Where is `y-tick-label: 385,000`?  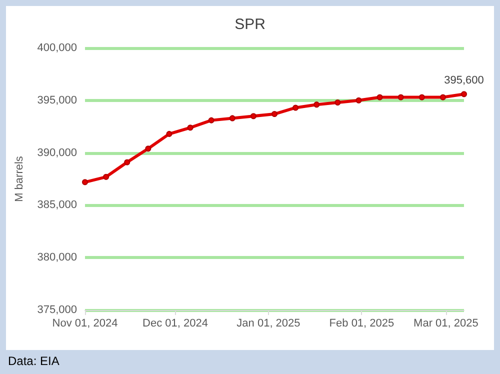
y-tick-label: 385,000 is located at coordinates (57, 205).